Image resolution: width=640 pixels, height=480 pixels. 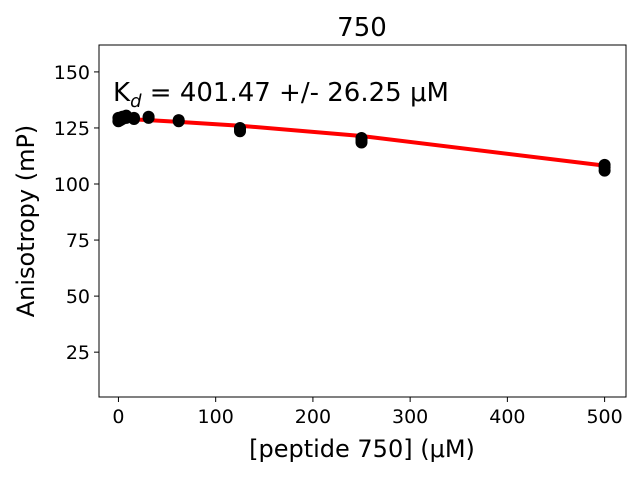 I want to click on x-tick-label: 500, so click(x=604, y=417).